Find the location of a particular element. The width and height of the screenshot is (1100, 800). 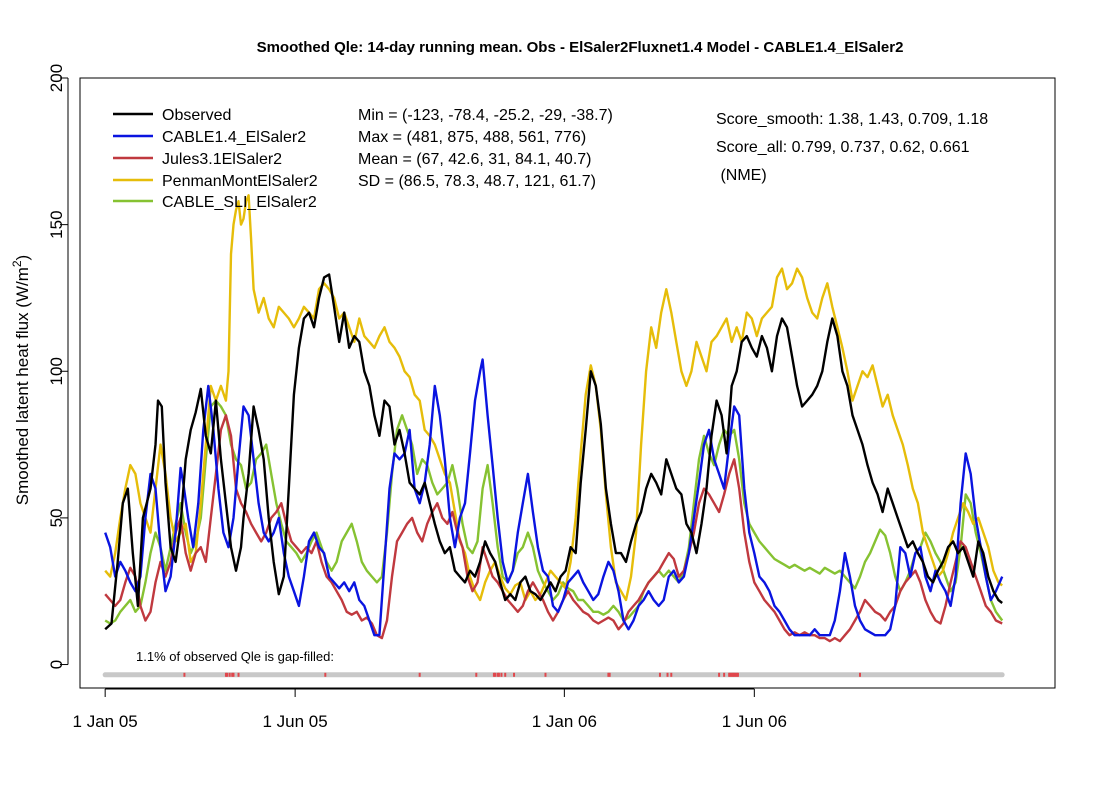

y-tick-label: 0 is located at coordinates (56, 664).